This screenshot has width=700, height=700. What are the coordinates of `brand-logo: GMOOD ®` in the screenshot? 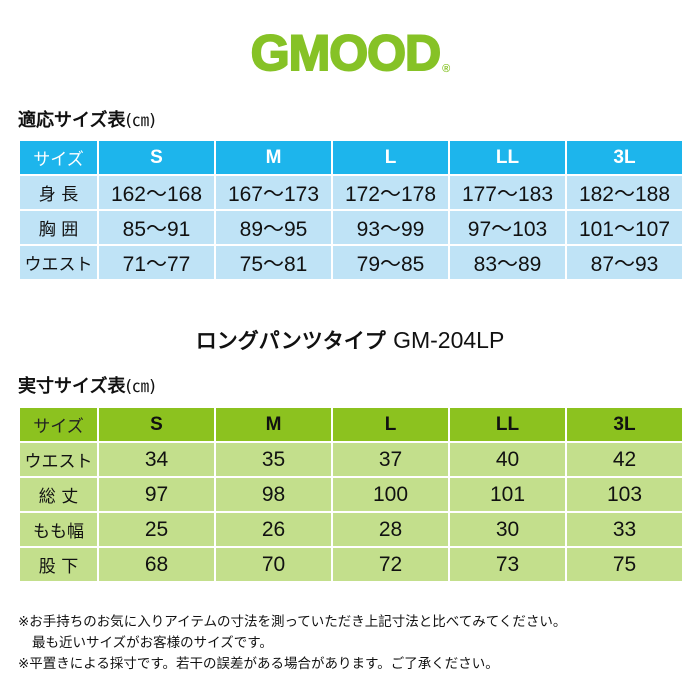 It's located at (350, 60).